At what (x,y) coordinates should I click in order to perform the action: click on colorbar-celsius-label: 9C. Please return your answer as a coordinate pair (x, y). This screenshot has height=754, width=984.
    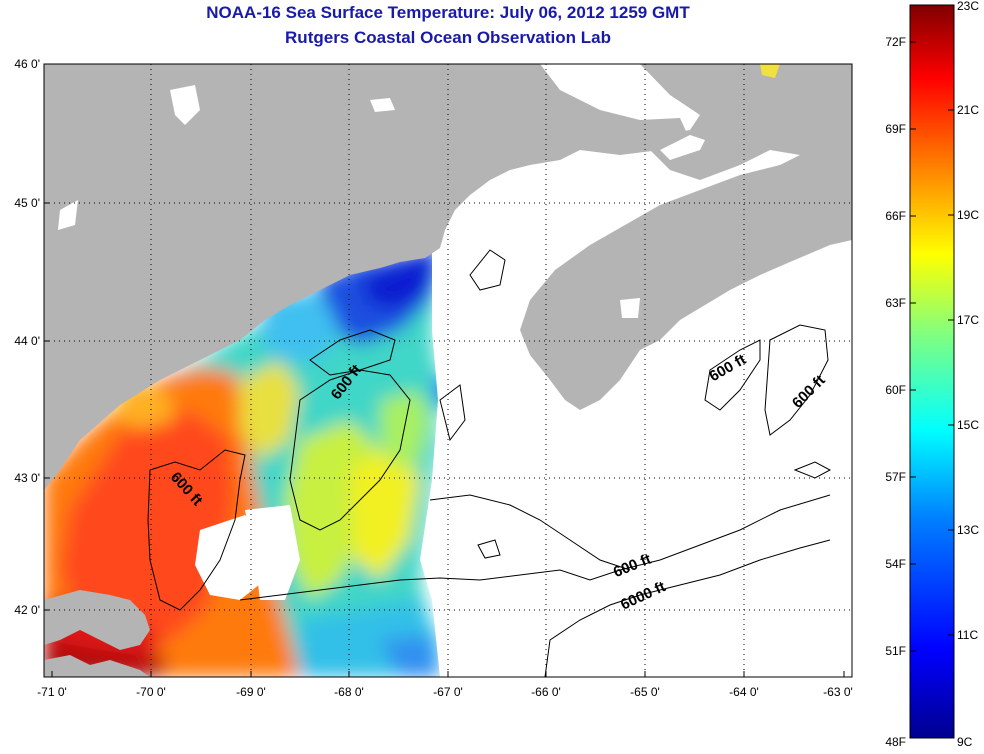
    Looking at the image, I should click on (965, 742).